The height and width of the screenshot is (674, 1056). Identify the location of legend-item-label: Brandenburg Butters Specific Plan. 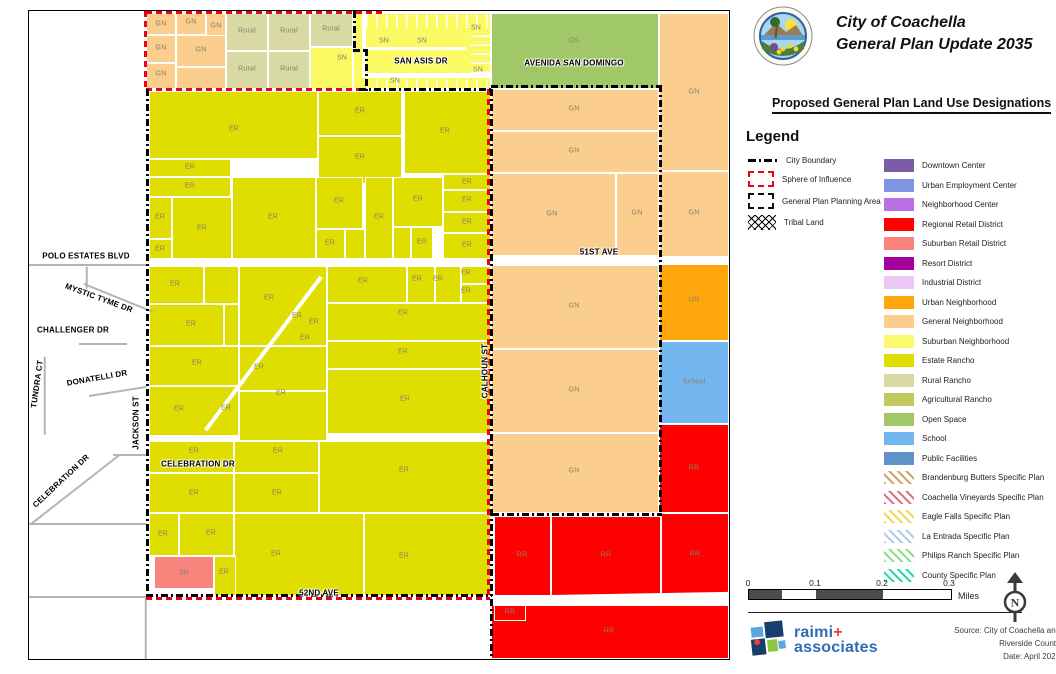
(983, 478).